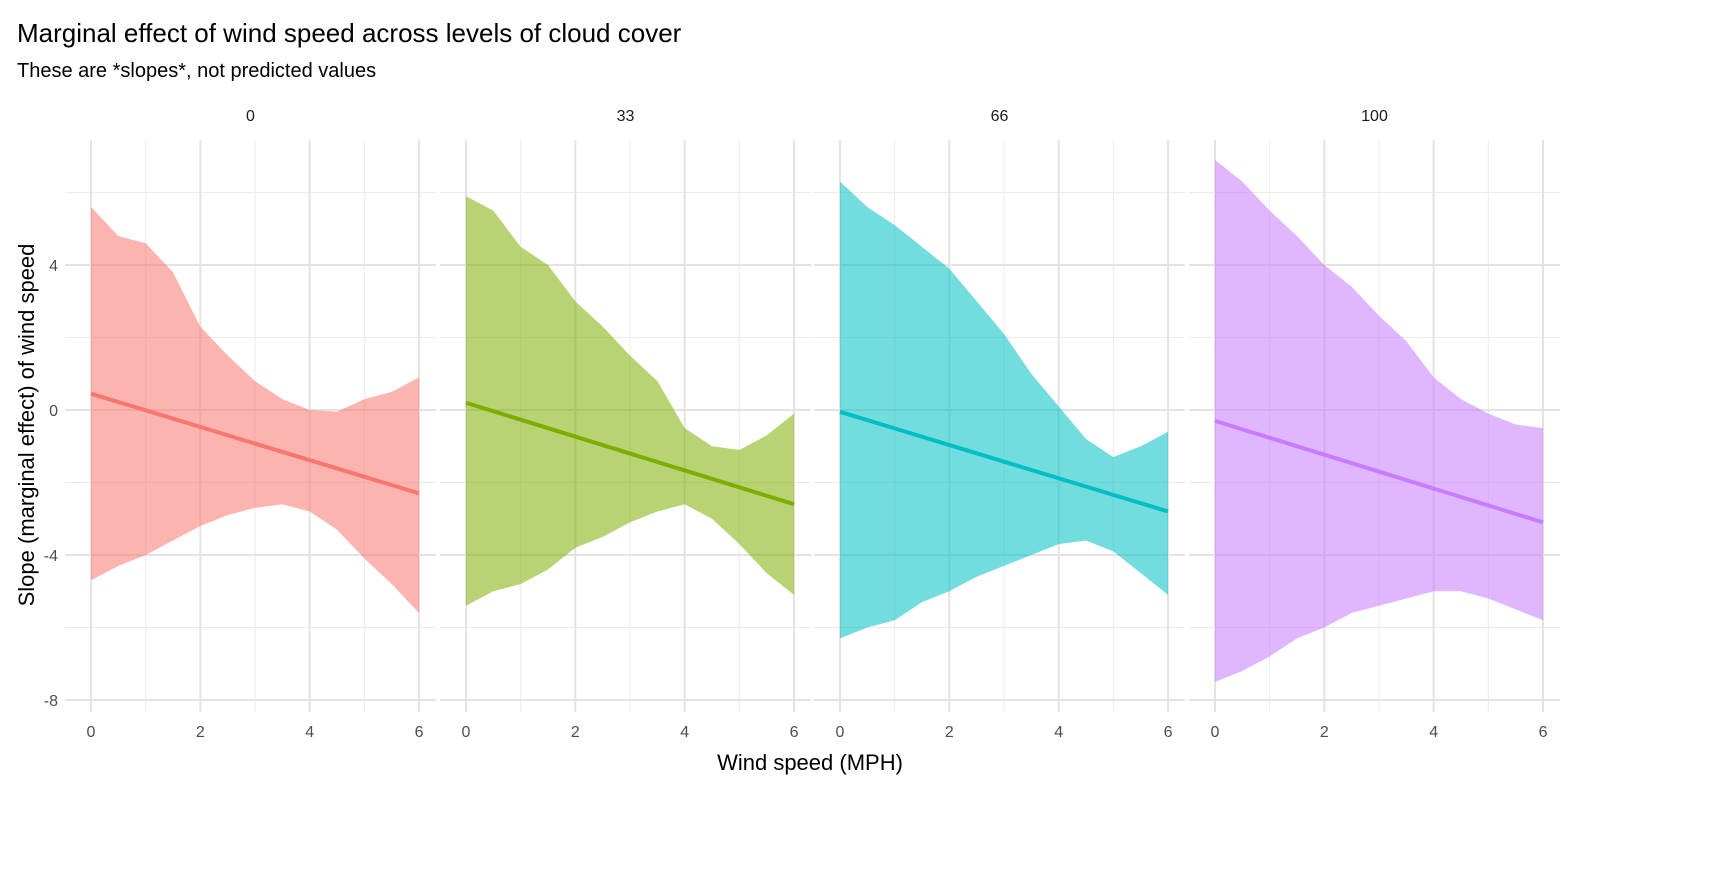 The height and width of the screenshot is (869, 1728). I want to click on chart-subtitle: These are *slopes*, not predicted values, so click(196, 71).